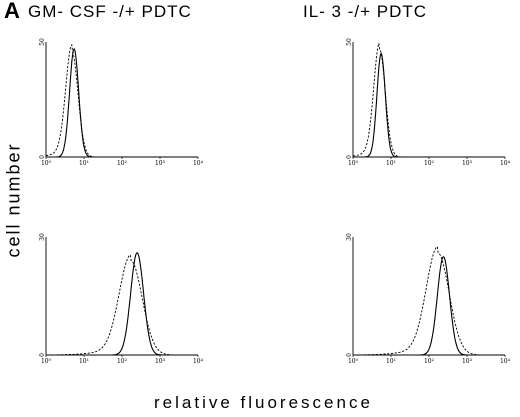  I want to click on column-title-gm-csf: GM- CSF -/+ PDTC, so click(110, 11).